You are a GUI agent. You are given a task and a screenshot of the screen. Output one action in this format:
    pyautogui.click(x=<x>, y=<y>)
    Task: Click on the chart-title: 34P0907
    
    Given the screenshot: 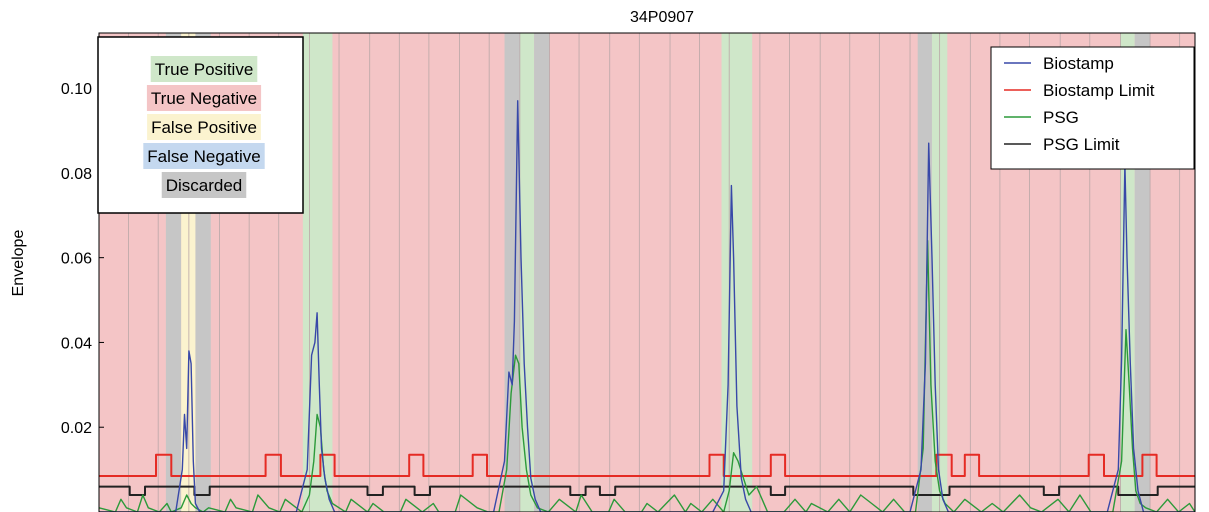 What is the action you would take?
    pyautogui.click(x=662, y=17)
    